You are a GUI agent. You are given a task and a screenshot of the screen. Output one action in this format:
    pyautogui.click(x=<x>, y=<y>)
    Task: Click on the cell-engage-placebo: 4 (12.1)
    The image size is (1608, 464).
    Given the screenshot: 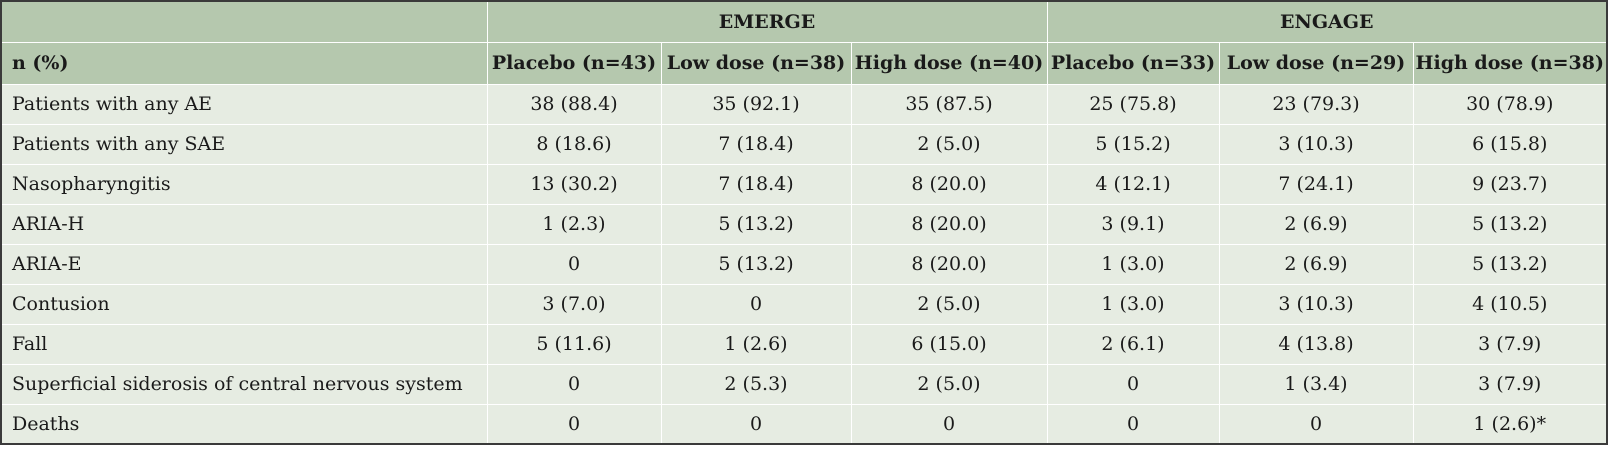 What is the action you would take?
    pyautogui.click(x=1133, y=184)
    